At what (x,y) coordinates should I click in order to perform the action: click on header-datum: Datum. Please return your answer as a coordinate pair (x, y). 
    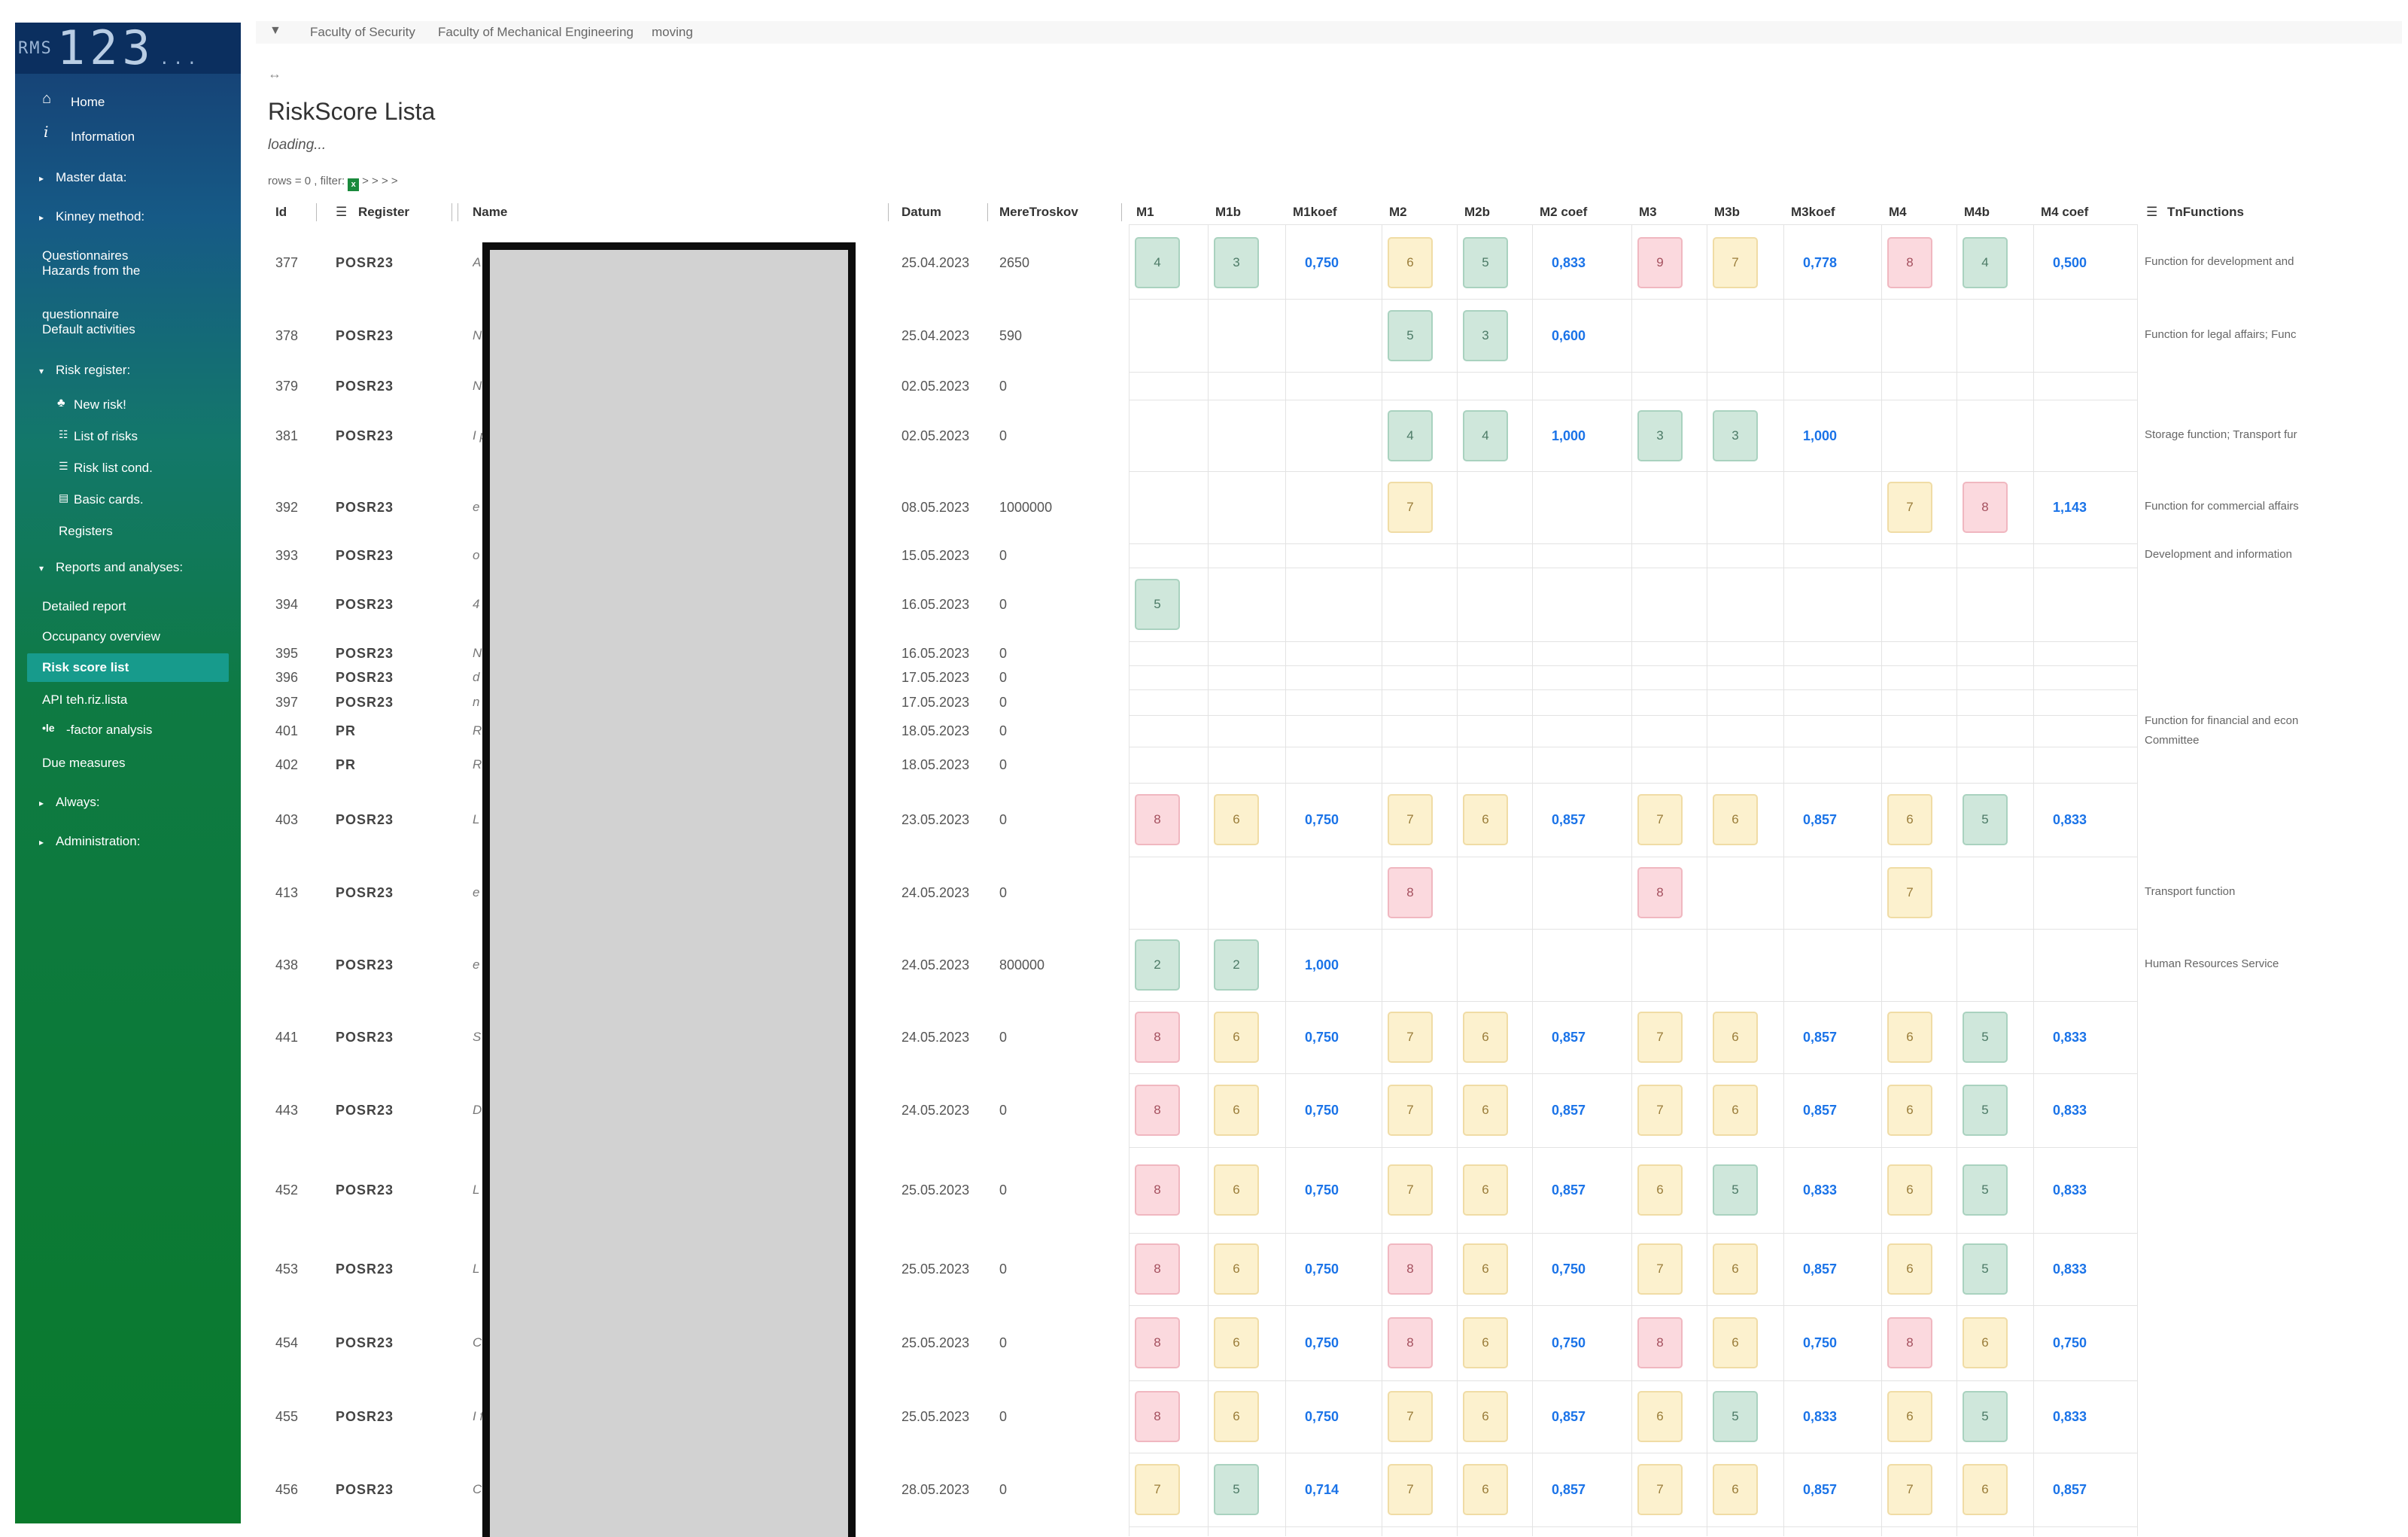
    Looking at the image, I should click on (921, 212).